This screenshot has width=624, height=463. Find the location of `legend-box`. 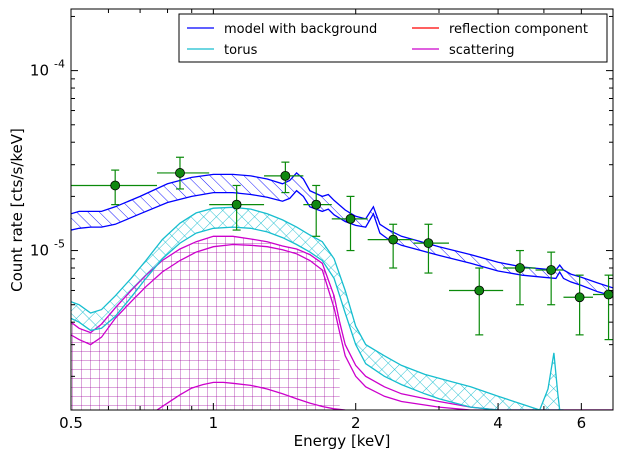

legend-box is located at coordinates (393, 38).